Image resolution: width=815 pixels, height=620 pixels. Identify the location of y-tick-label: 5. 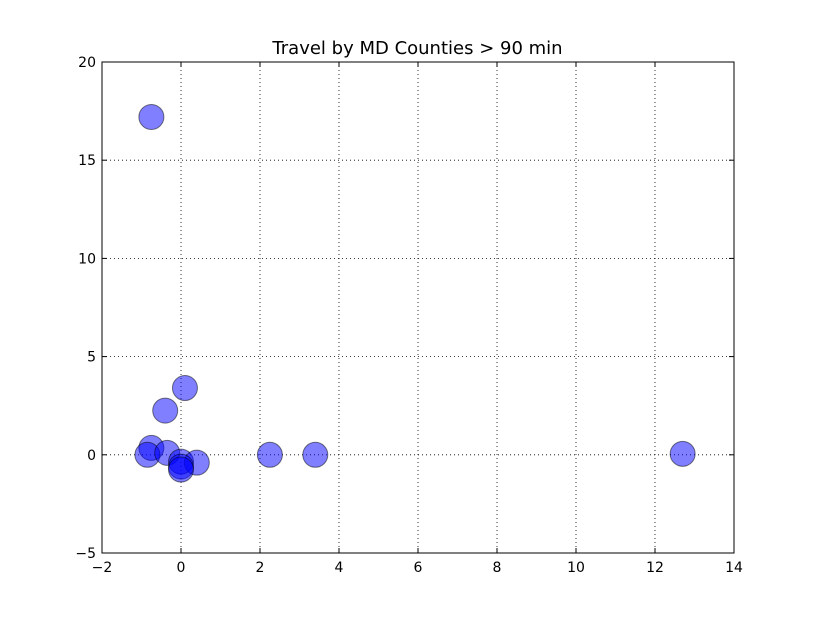
(91, 358).